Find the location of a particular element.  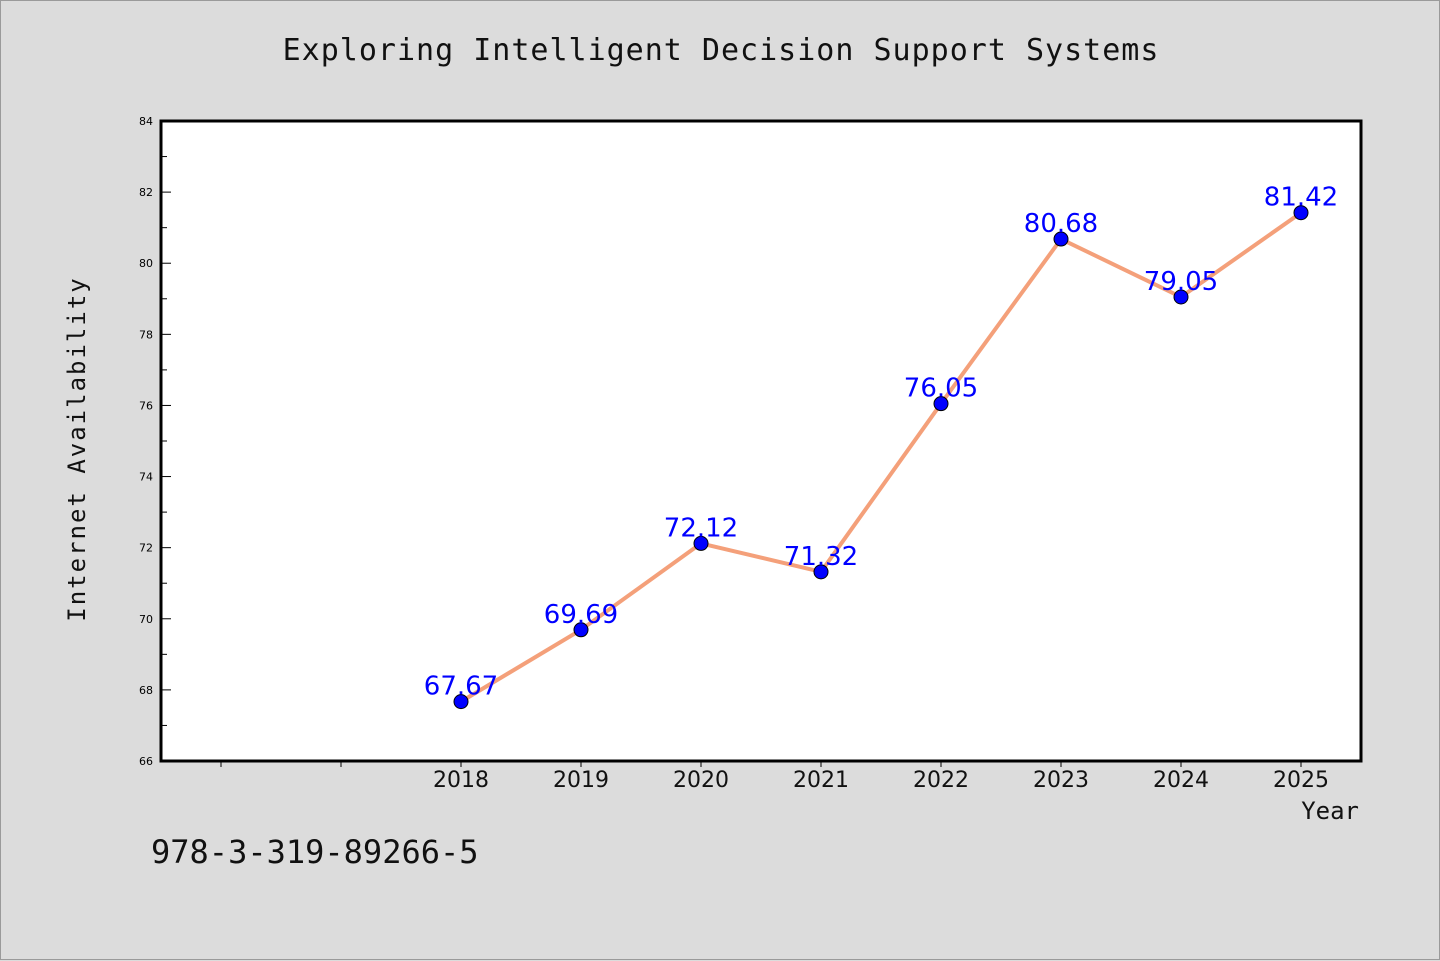

y-tick-label: 82 is located at coordinates (146, 192).